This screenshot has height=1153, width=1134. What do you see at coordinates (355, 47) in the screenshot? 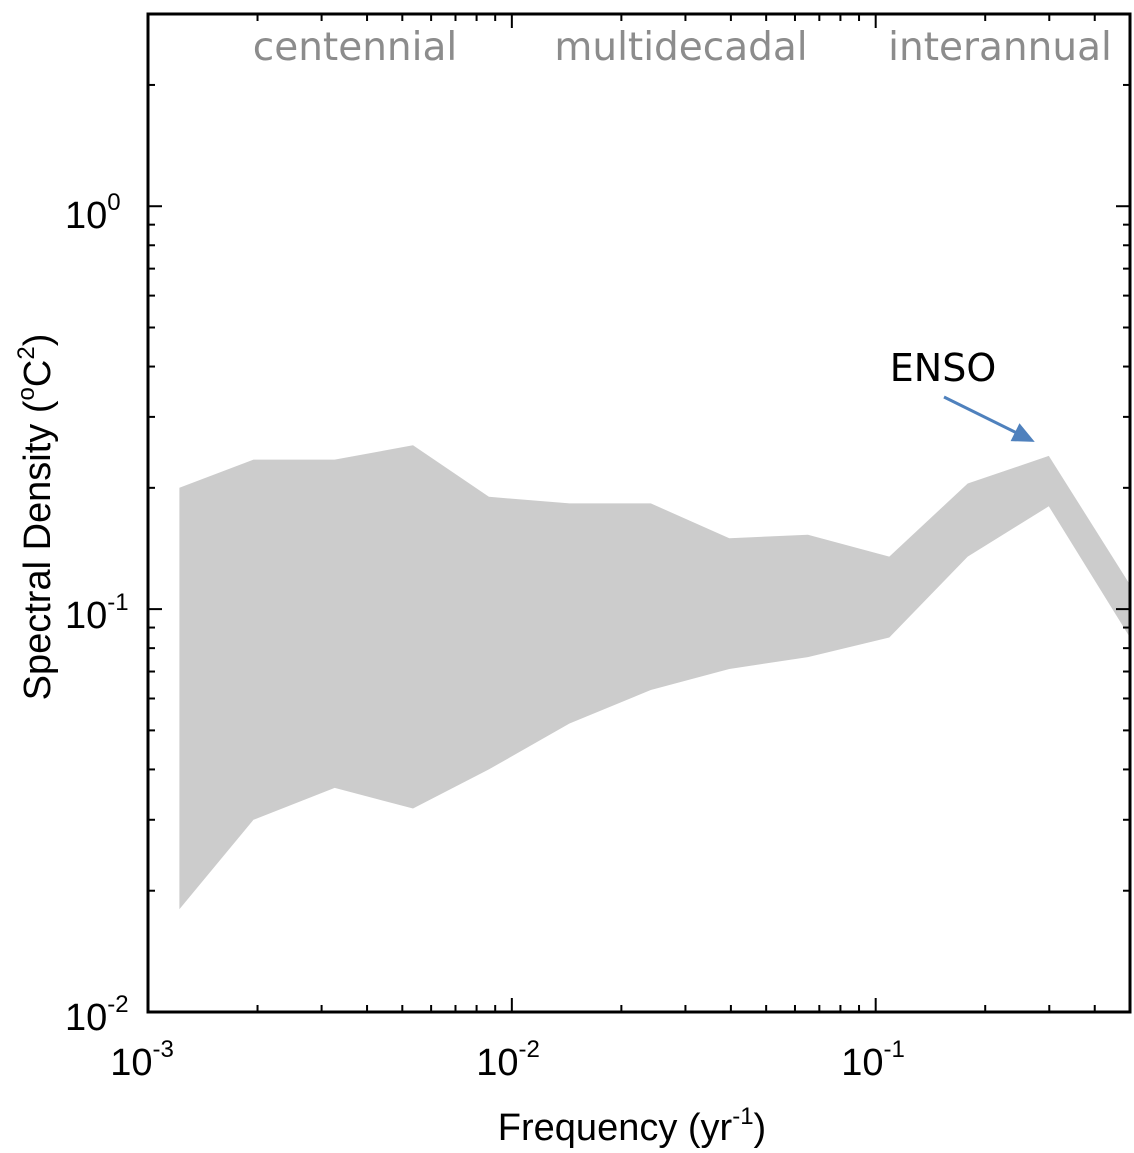
I see `band-label-centennial: centennial` at bounding box center [355, 47].